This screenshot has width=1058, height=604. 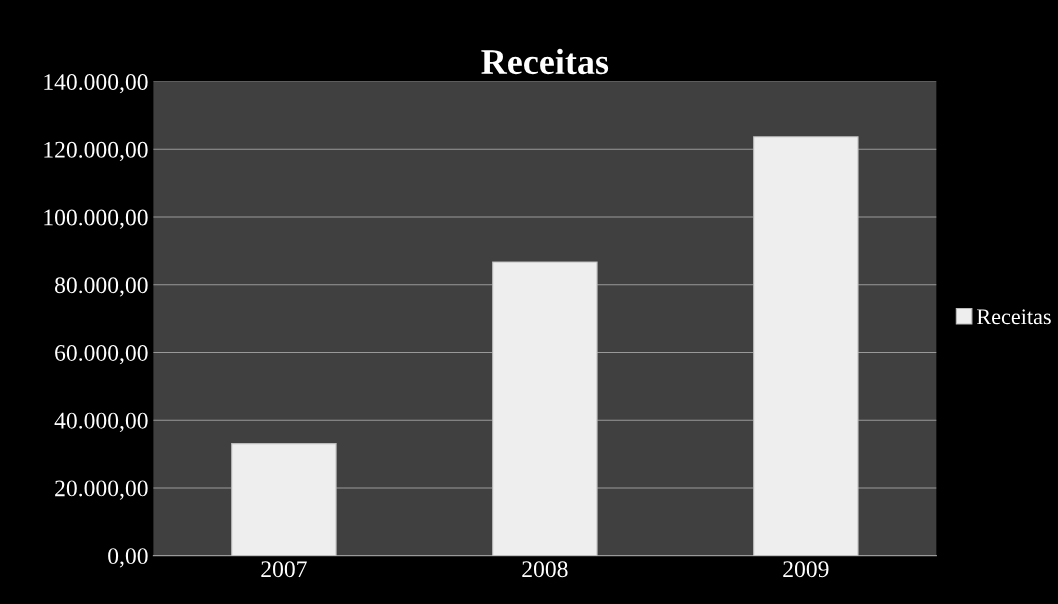 What do you see at coordinates (96, 151) in the screenshot?
I see `y-tick-label: 120.000,00` at bounding box center [96, 151].